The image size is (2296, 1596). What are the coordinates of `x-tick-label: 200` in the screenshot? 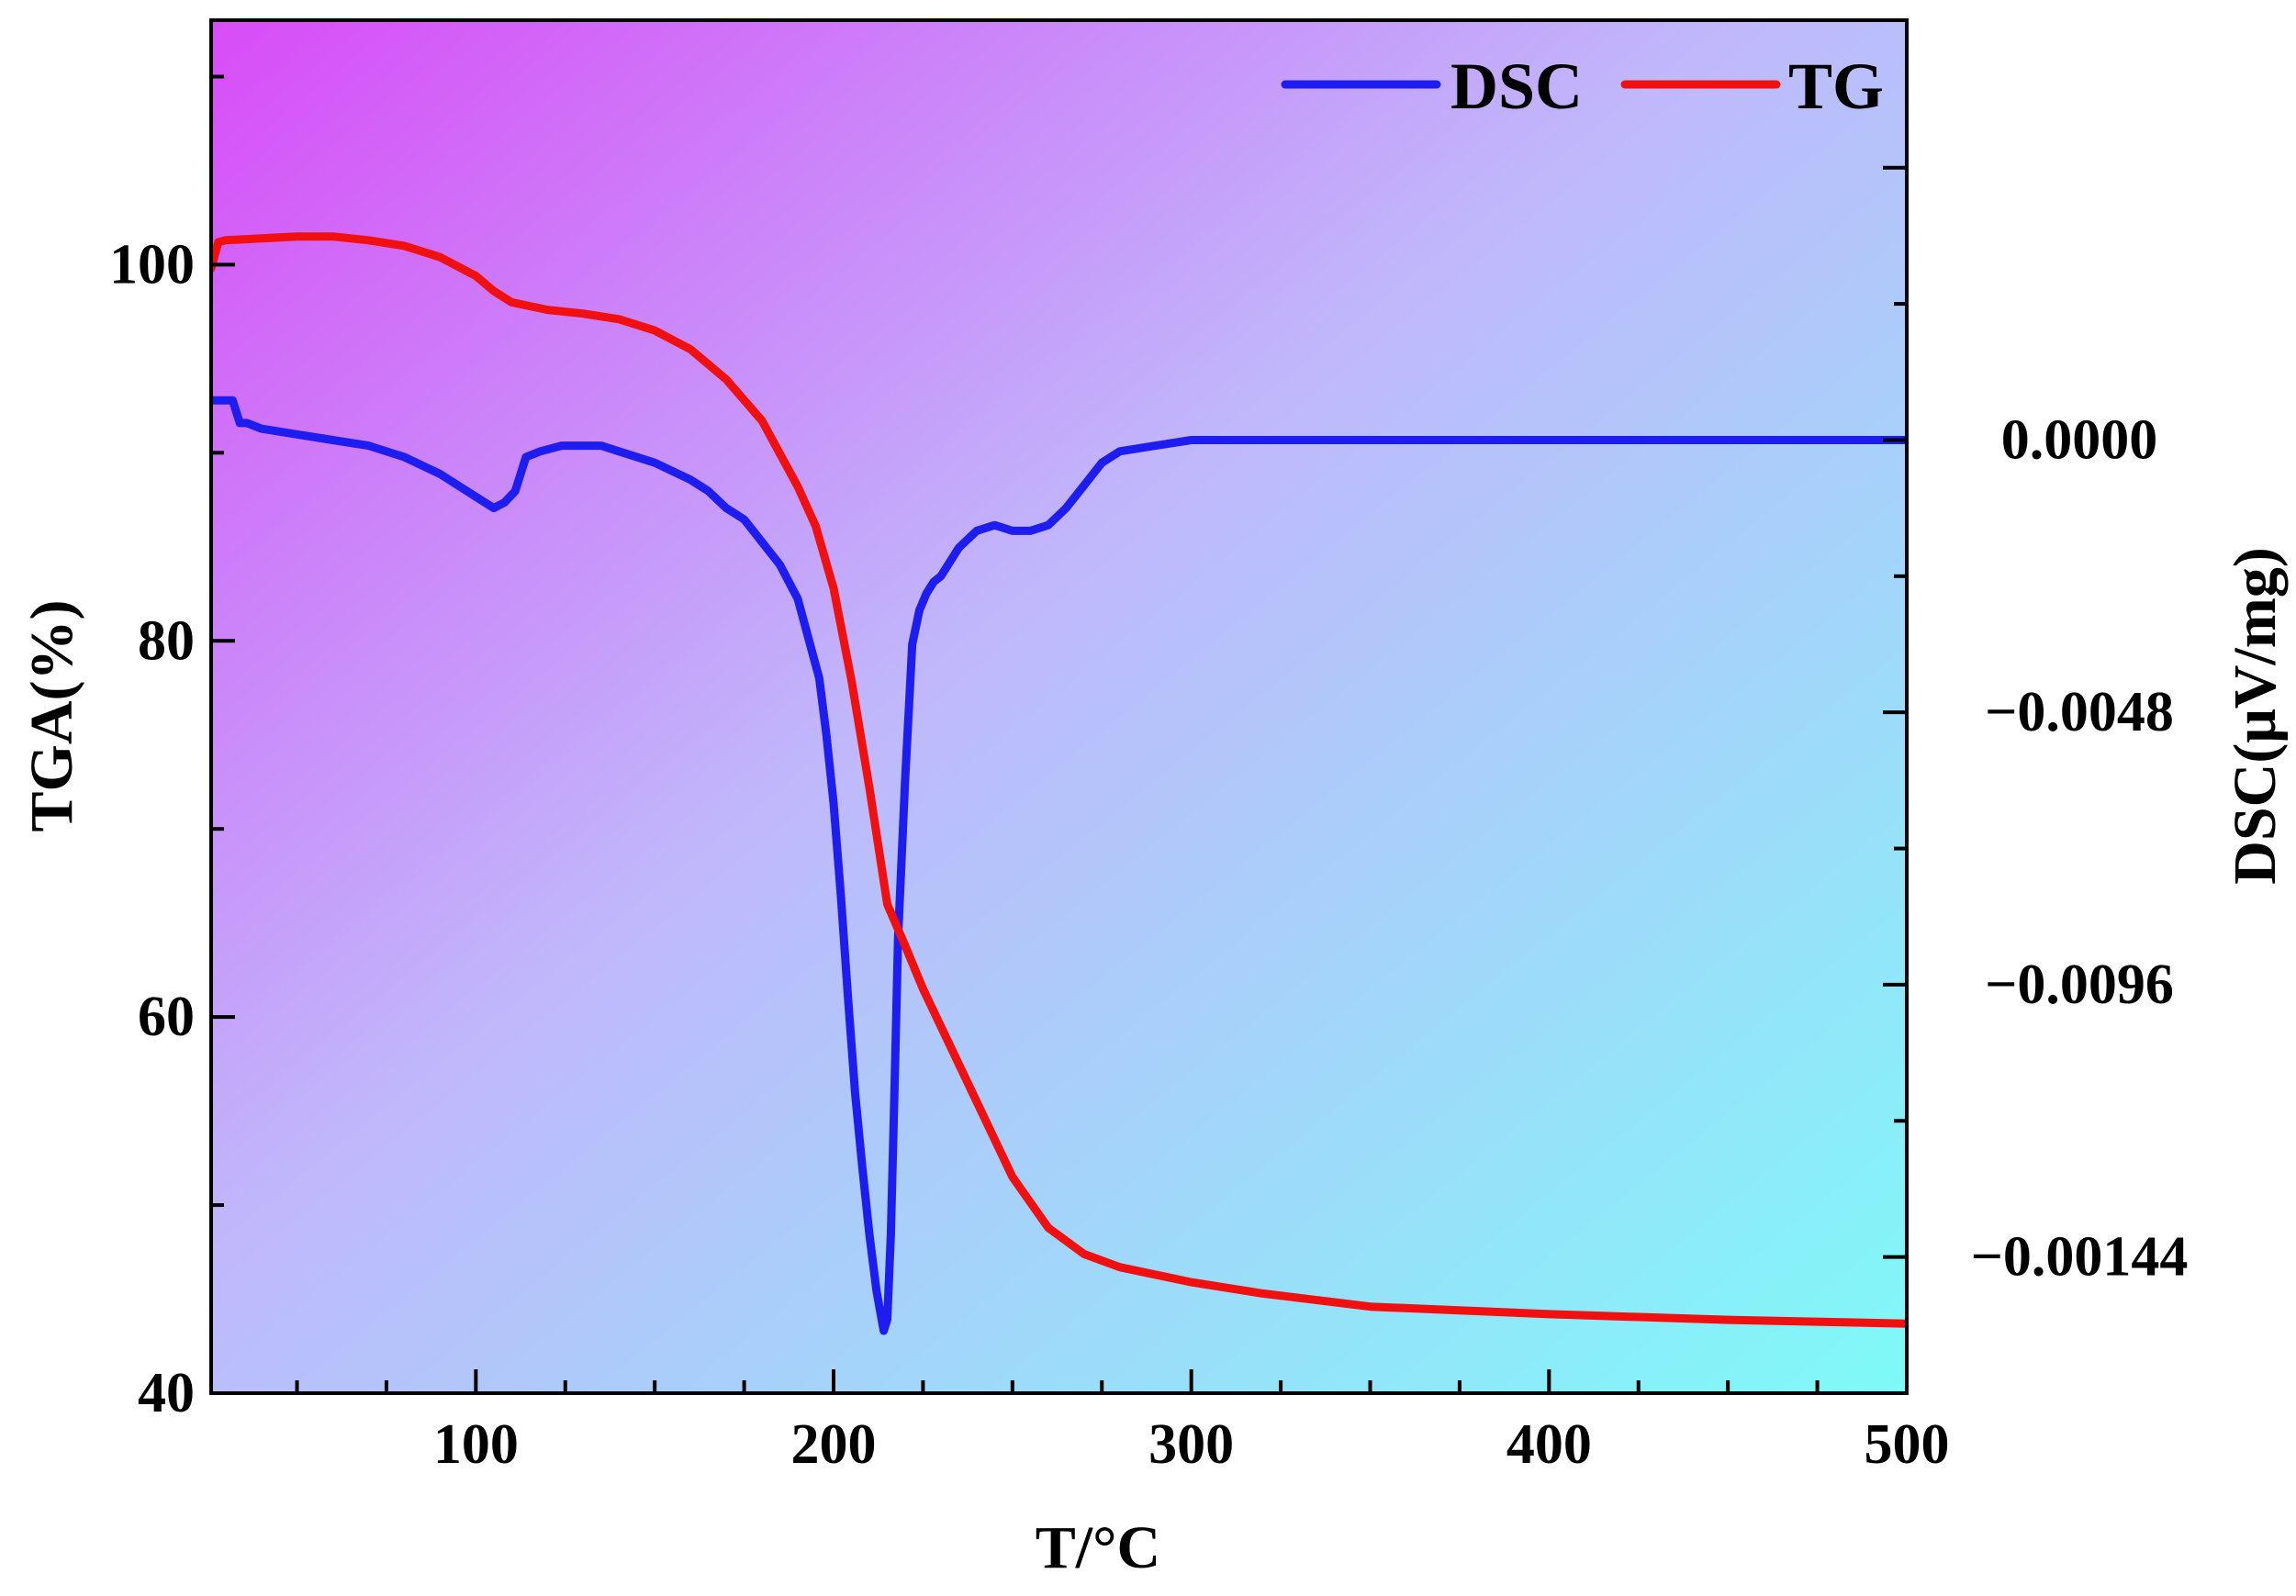 It's located at (834, 1444).